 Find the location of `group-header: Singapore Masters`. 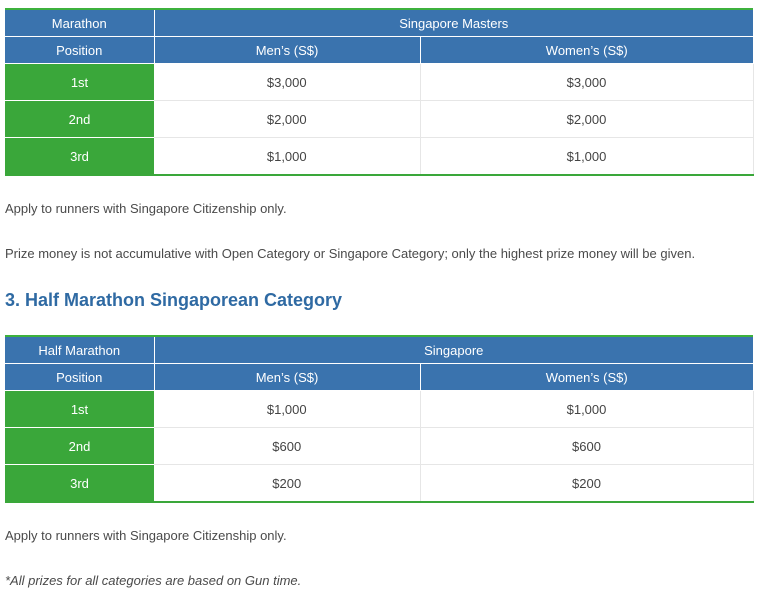

group-header: Singapore Masters is located at coordinates (453, 23).